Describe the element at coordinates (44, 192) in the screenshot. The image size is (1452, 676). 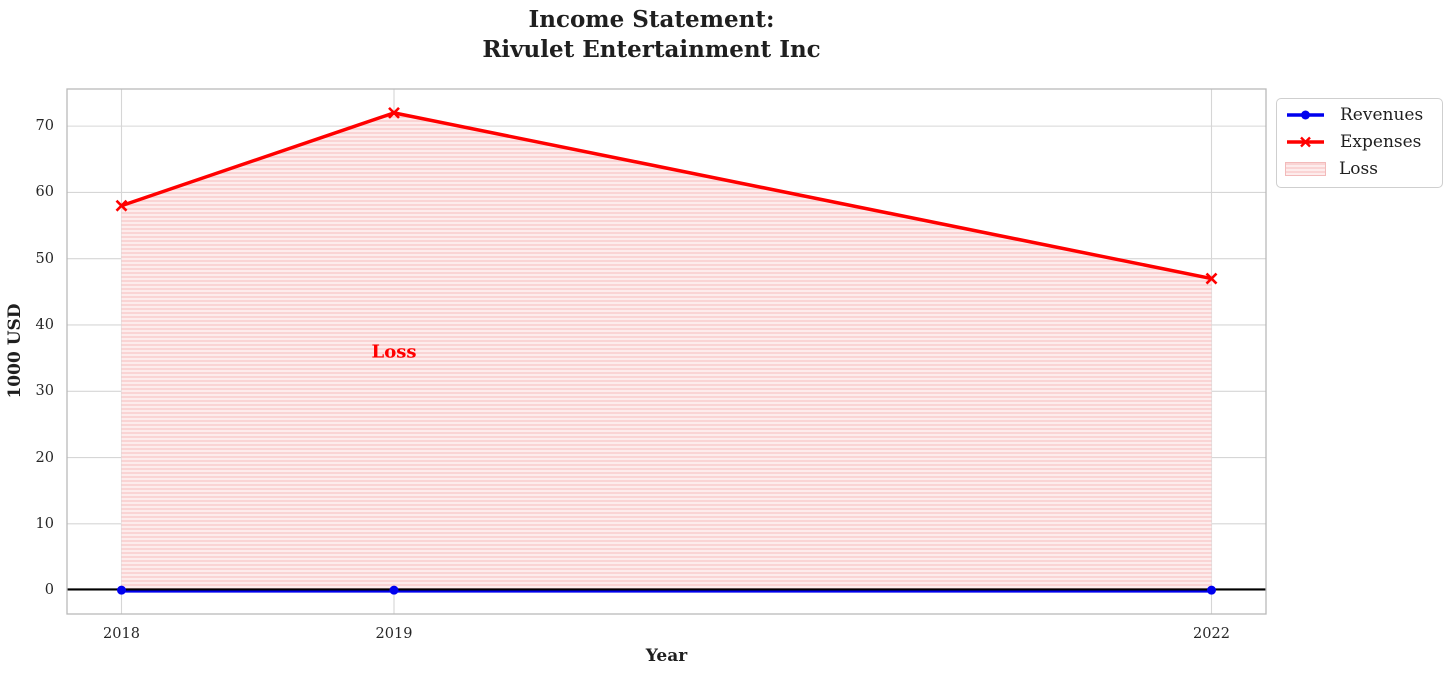
I see `y-tick-label: 60` at that location.